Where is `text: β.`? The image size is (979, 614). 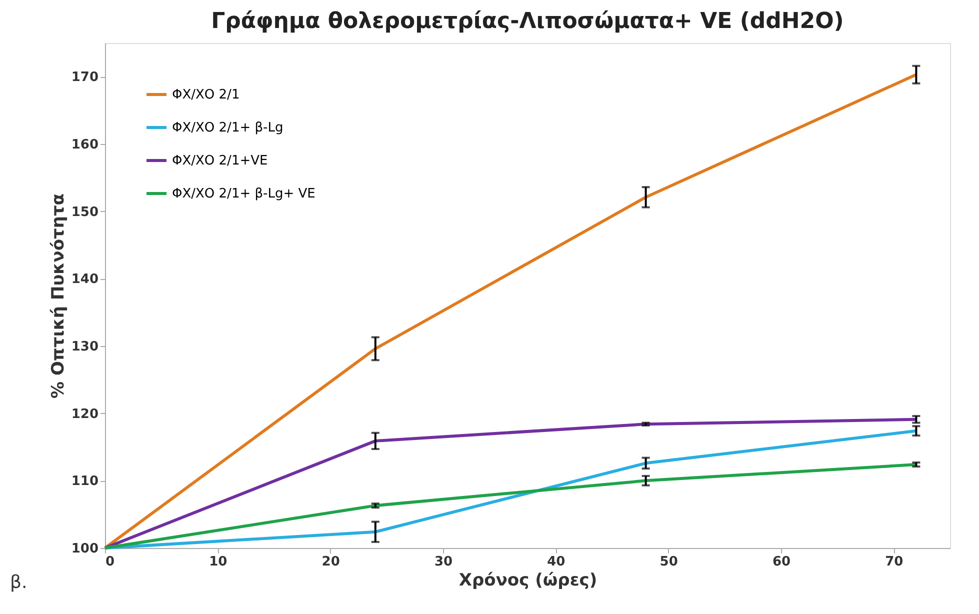
text: β. is located at coordinates (19, 582).